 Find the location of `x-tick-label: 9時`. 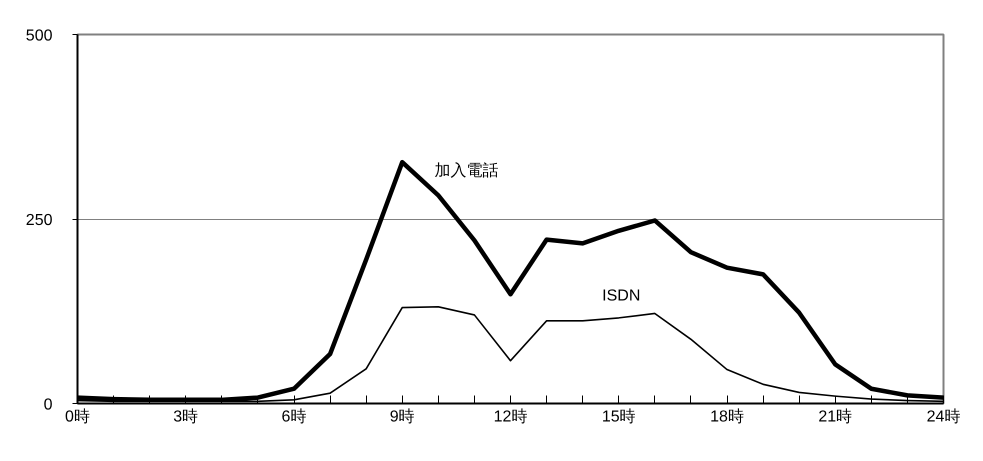

x-tick-label: 9時 is located at coordinates (402, 417).